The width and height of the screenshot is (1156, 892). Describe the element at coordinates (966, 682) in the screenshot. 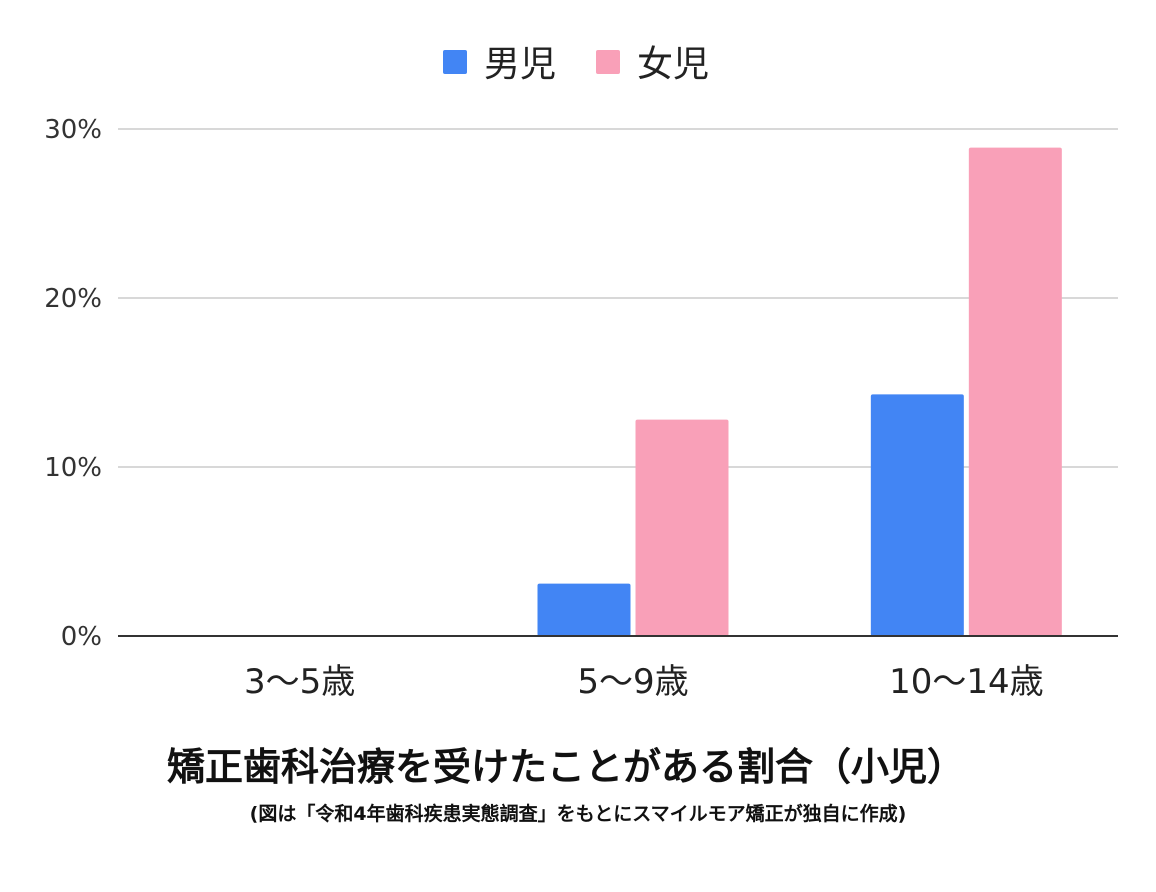

I see `x-category-label: 10～14歳` at that location.